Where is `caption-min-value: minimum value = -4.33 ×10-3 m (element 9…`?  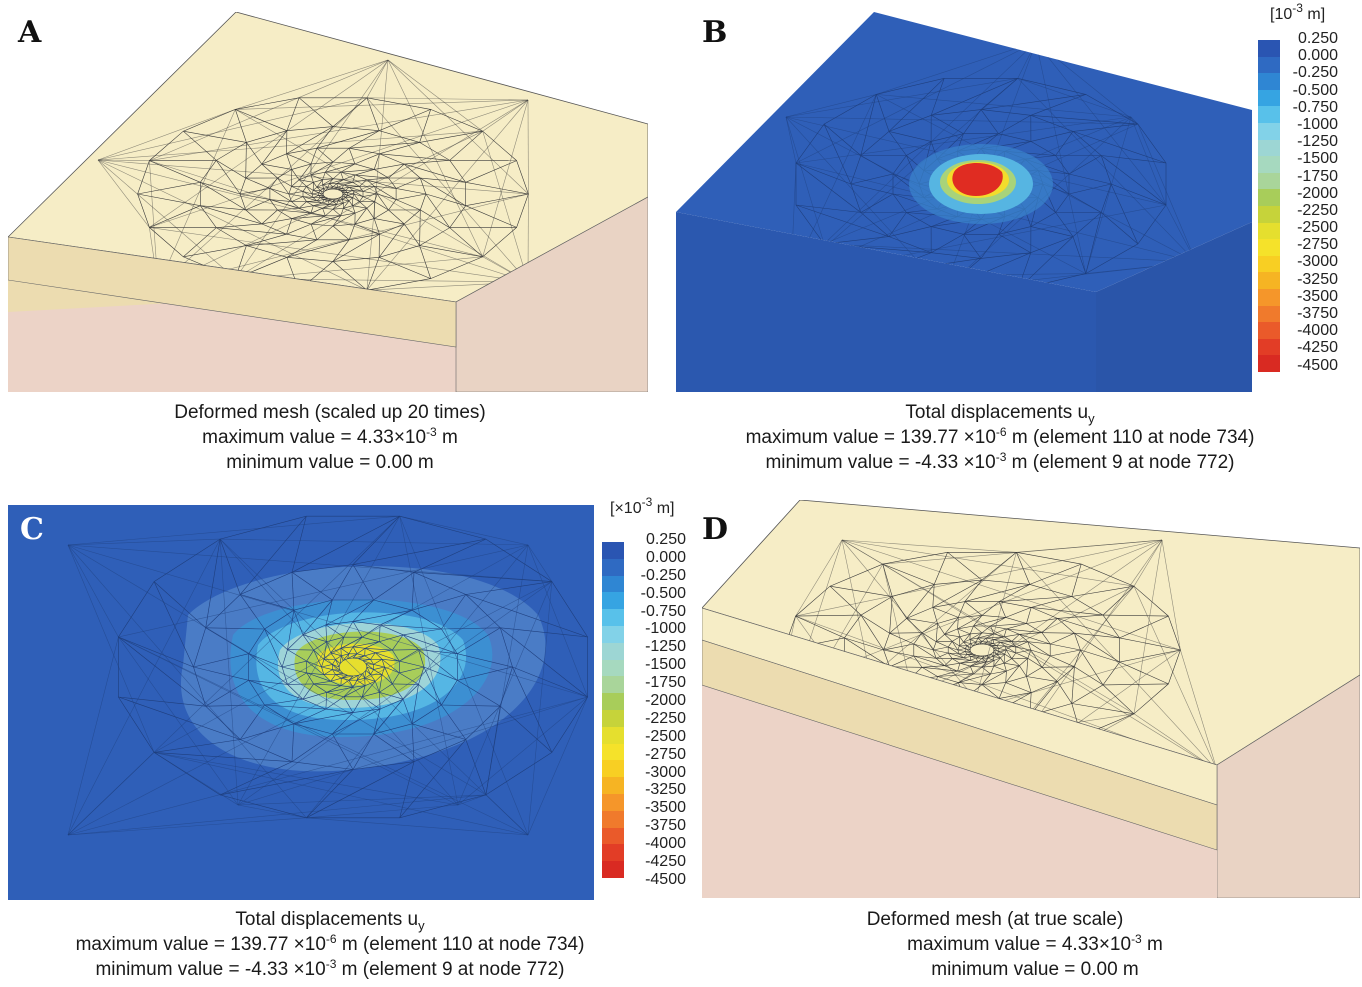 caption-min-value: minimum value = -4.33 ×10-3 m (element 9… is located at coordinates (330, 968).